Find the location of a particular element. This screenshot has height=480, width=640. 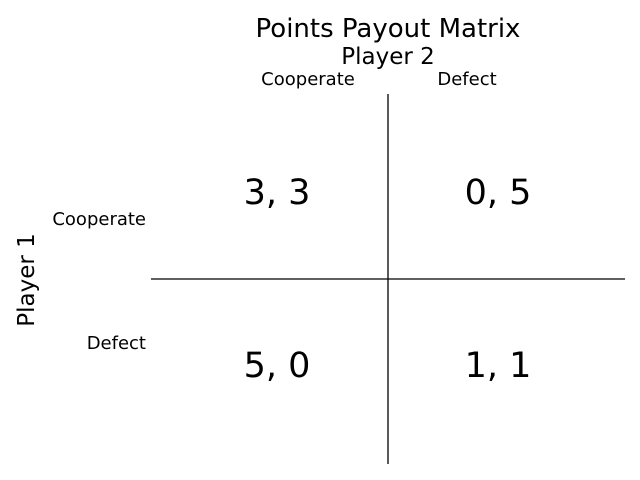

column-player-label: Player 2 is located at coordinates (388, 57).